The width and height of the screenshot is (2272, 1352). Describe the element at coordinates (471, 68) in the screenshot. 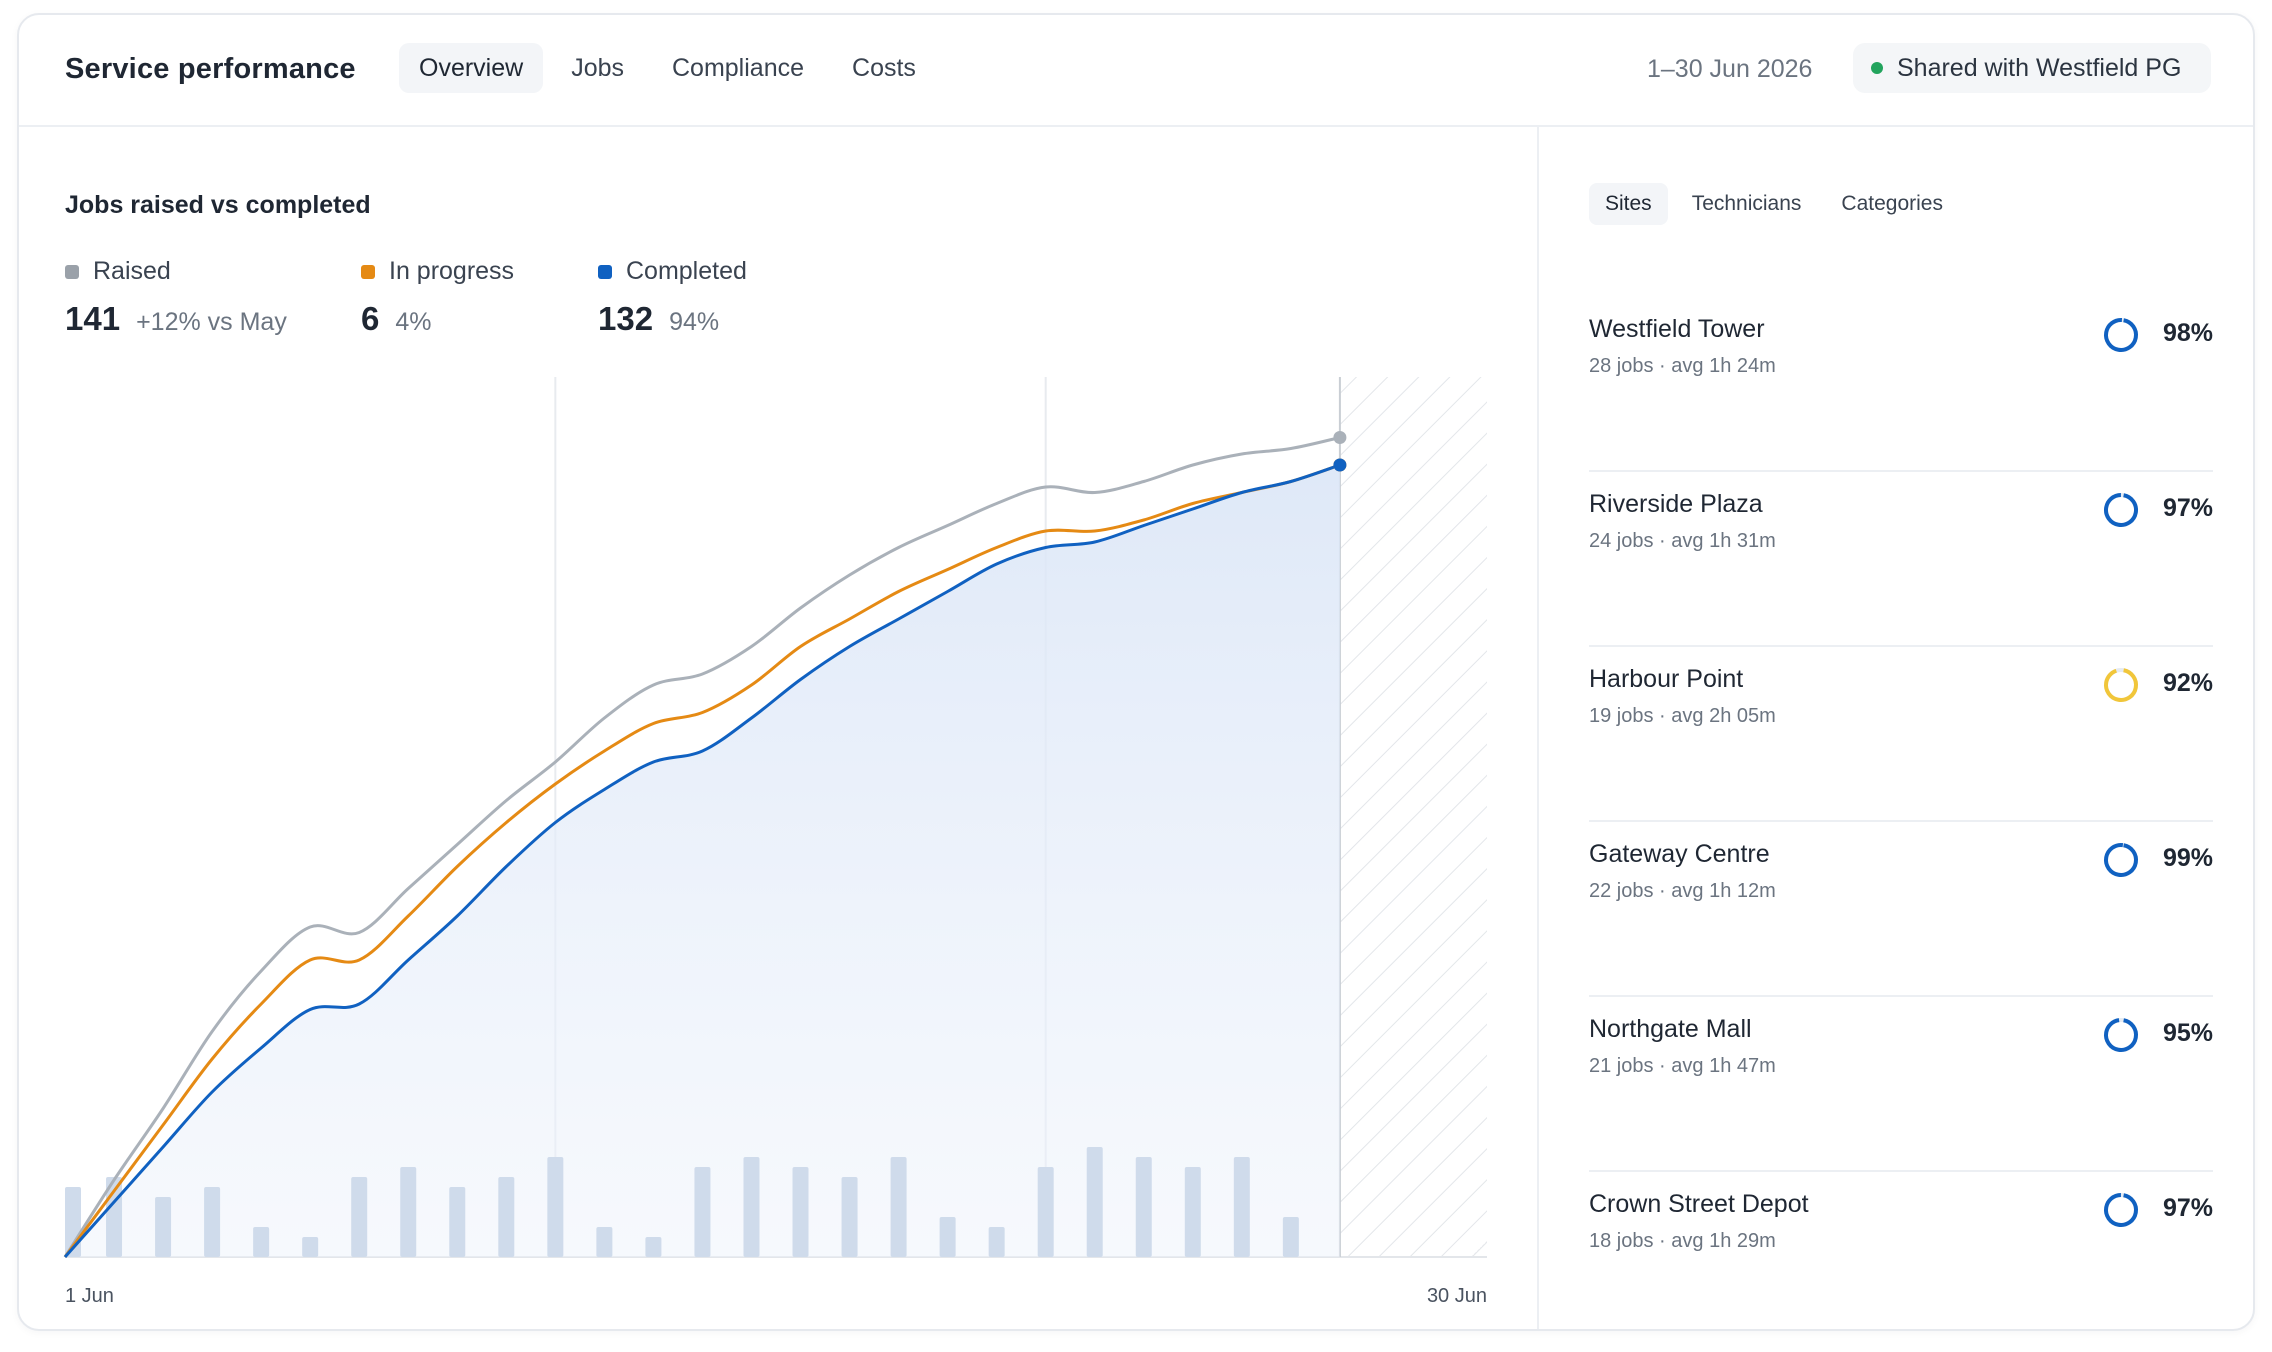

I see `tab-overview: Overview` at that location.